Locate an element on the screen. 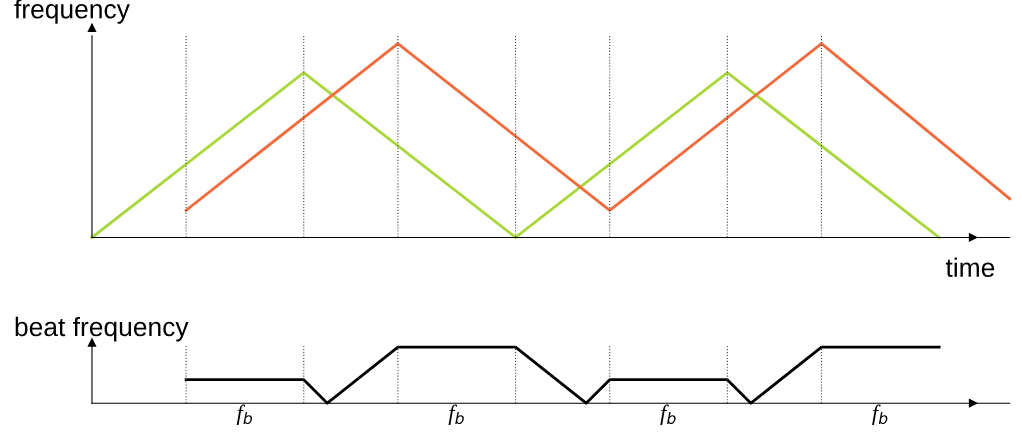 This screenshot has height=448, width=1022. y-axis-title: frequency is located at coordinates (72, 12).